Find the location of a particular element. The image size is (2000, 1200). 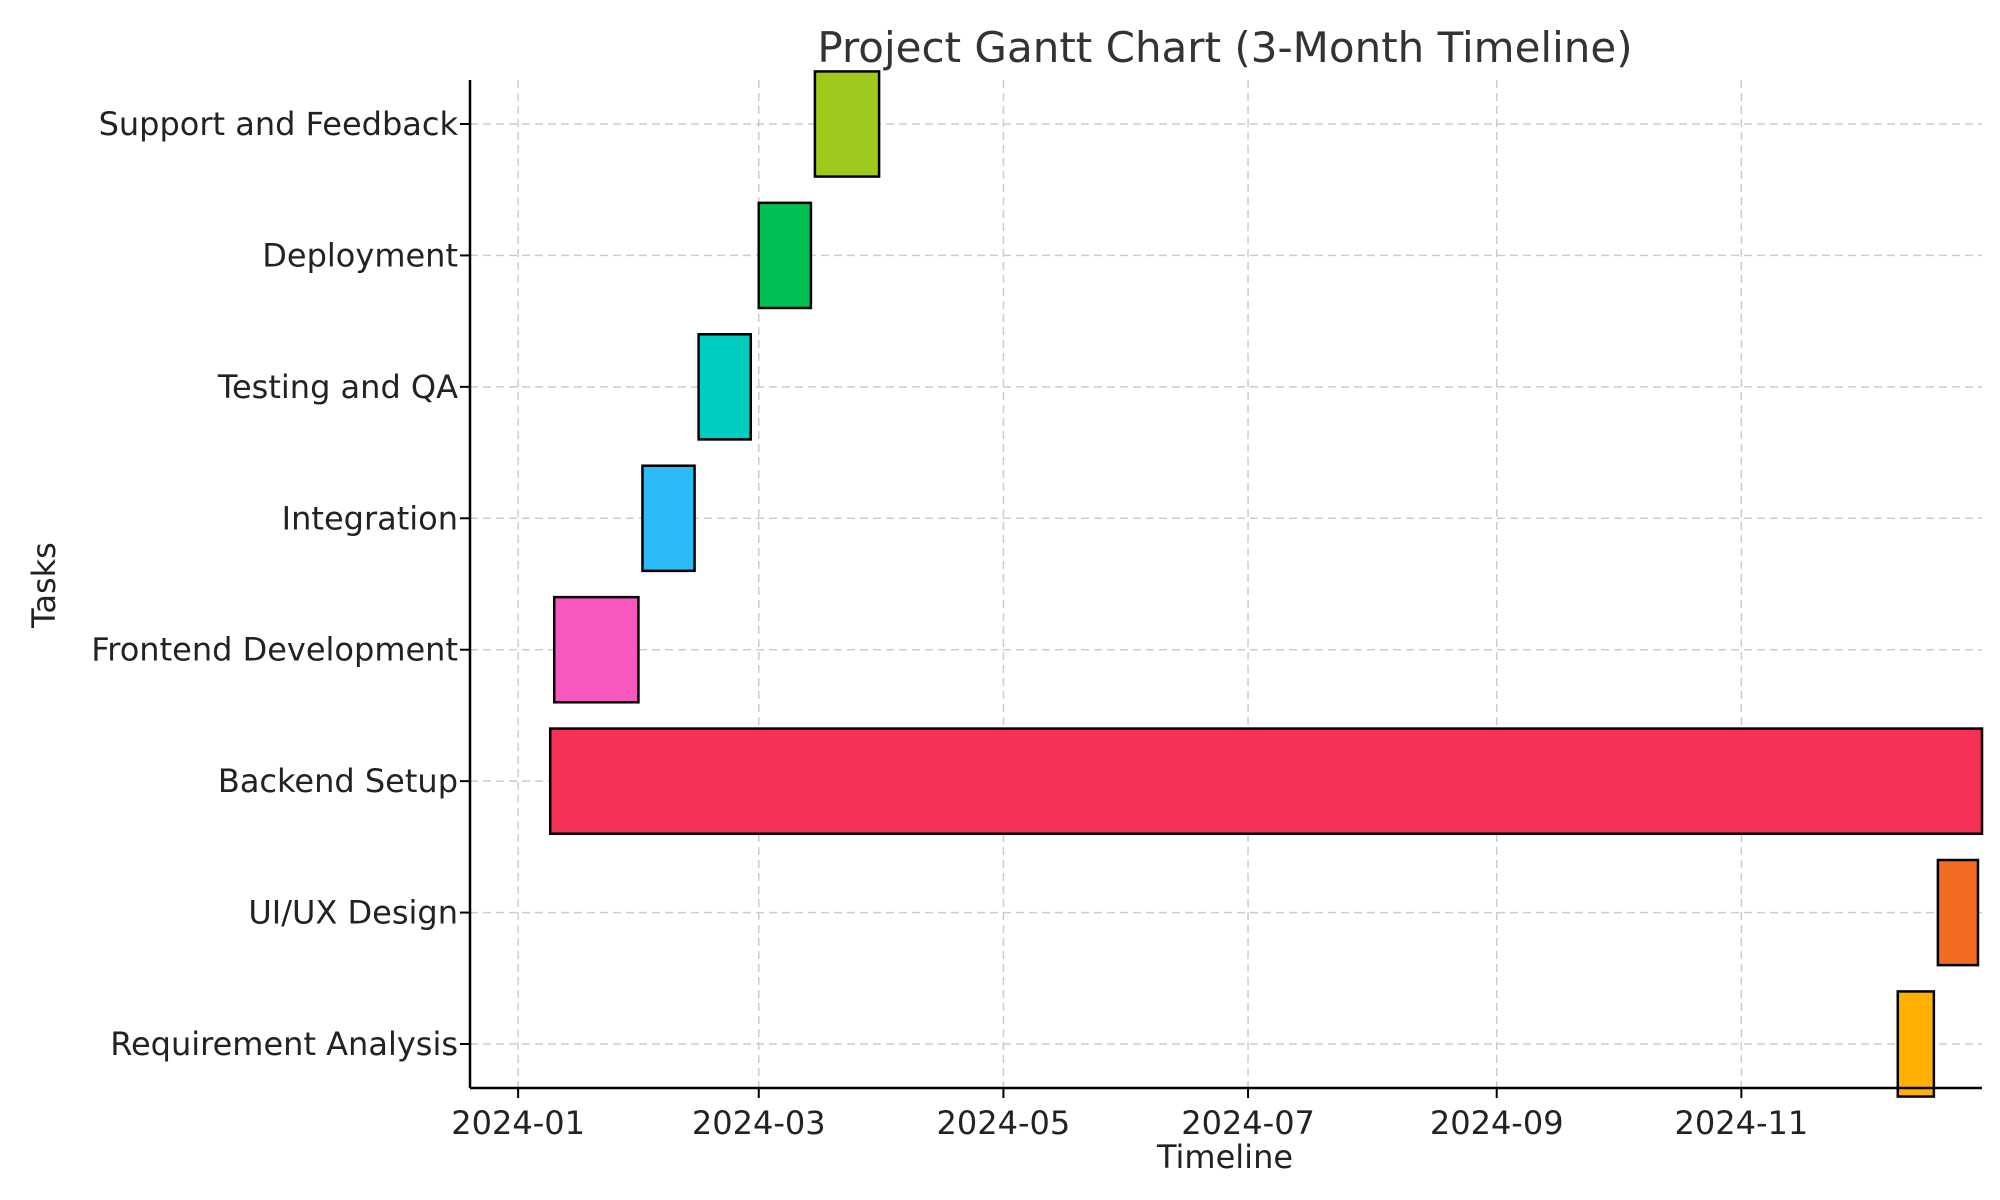

x-tick-label: 2024-11 is located at coordinates (1742, 1123).